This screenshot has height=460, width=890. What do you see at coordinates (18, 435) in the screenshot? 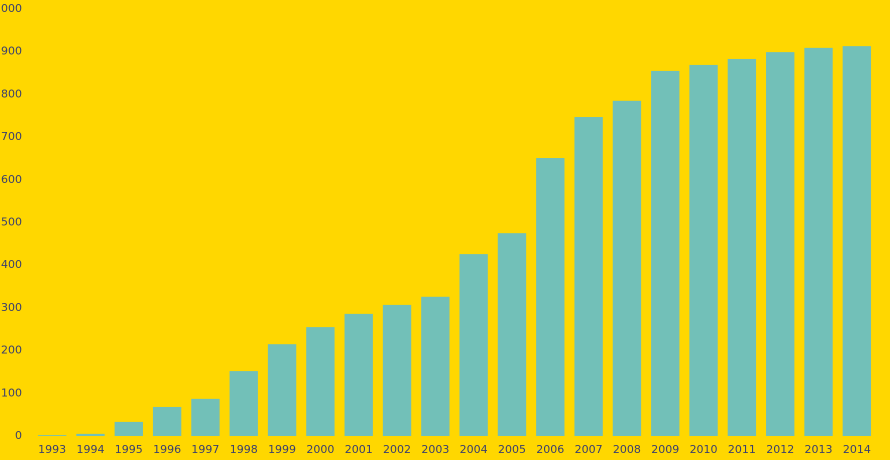
I see `y-tick-label: 0` at bounding box center [18, 435].